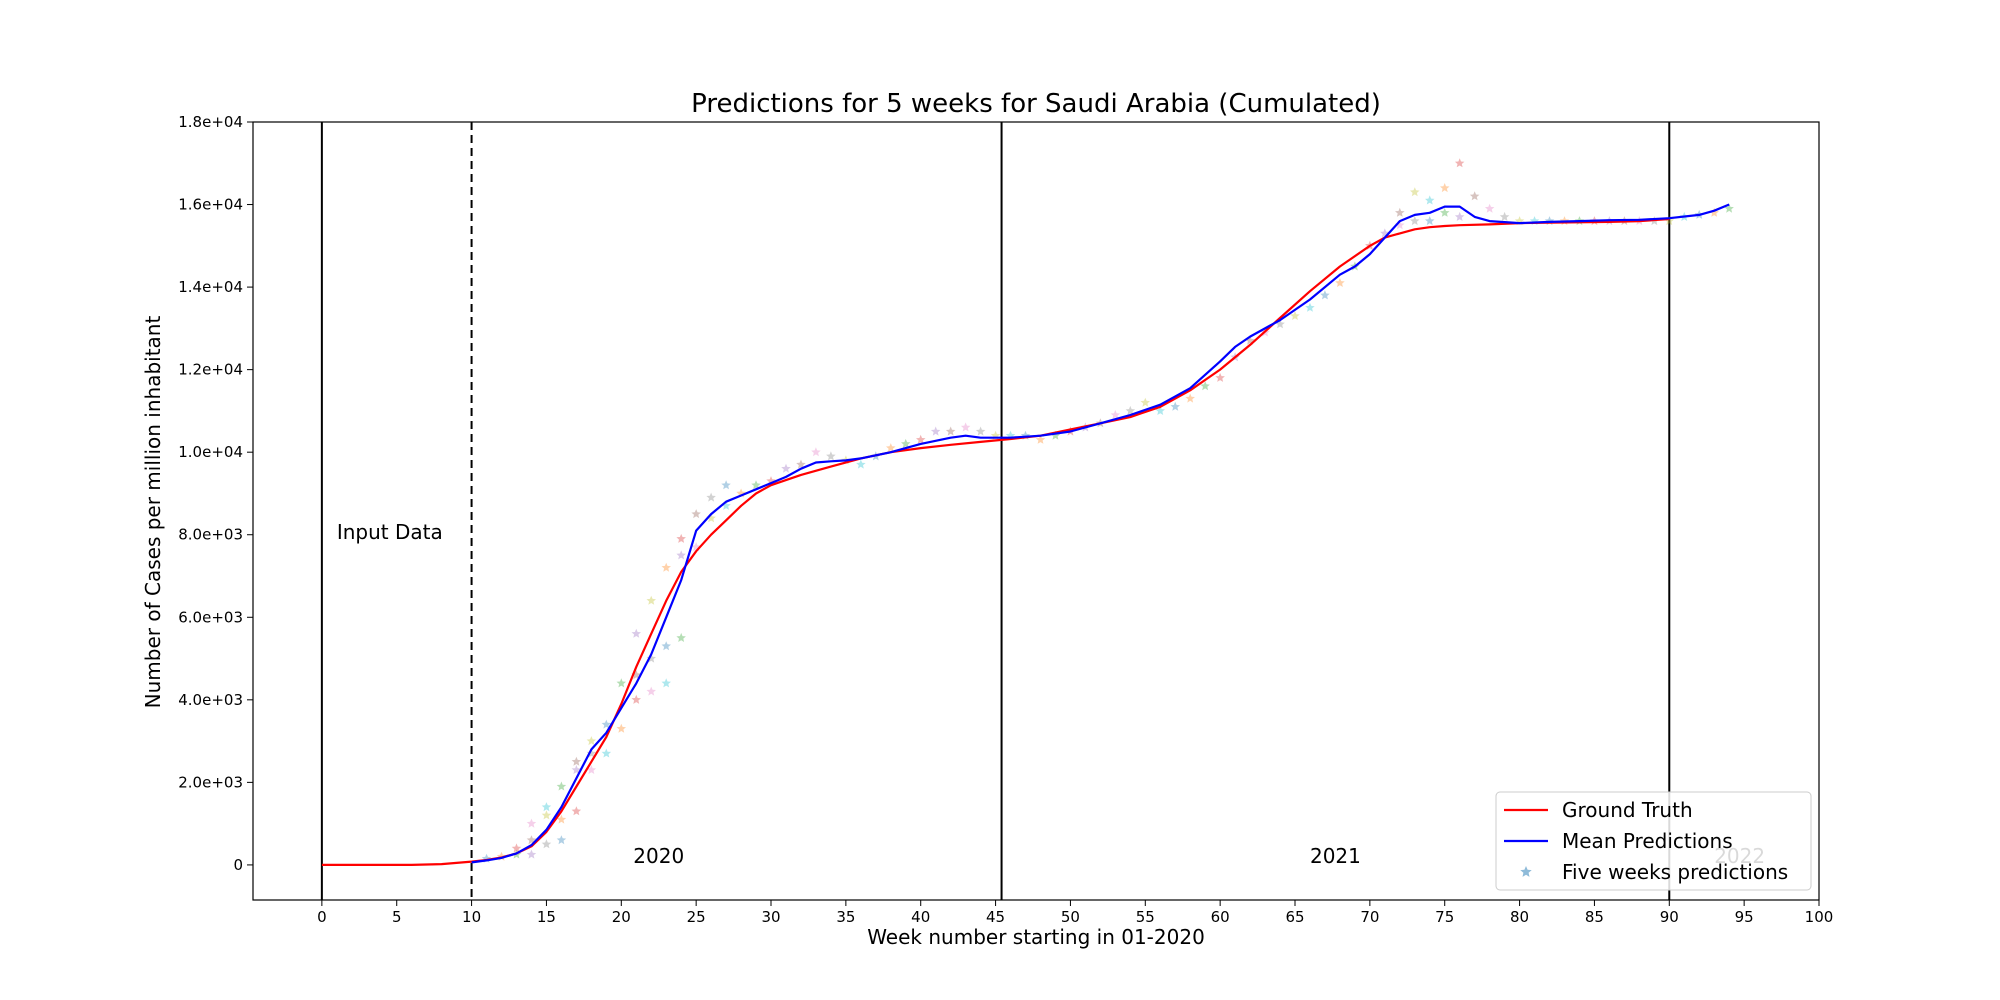 Image resolution: width=2000 pixels, height=1000 pixels. What do you see at coordinates (1519, 917) in the screenshot?
I see `x-tick-label: 80` at bounding box center [1519, 917].